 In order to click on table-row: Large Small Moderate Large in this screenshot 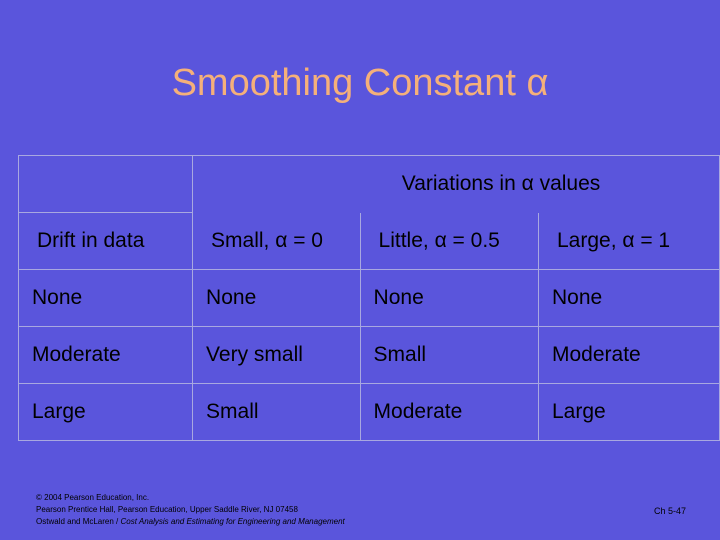, I will do `click(368, 412)`.